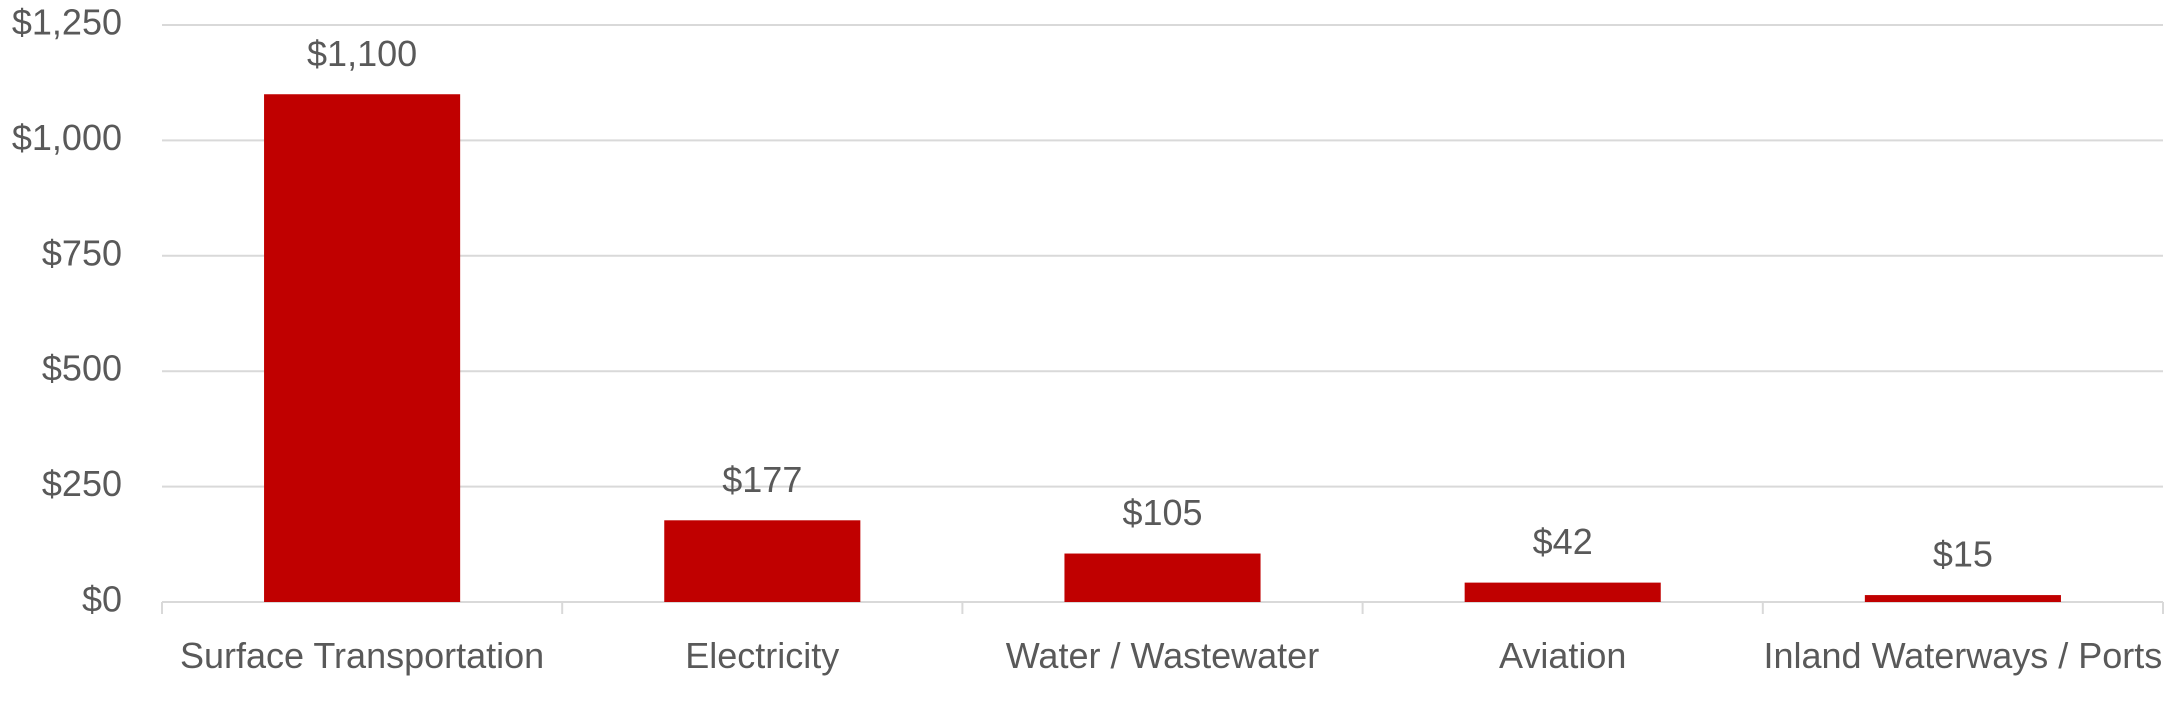  Describe the element at coordinates (67, 137) in the screenshot. I see `y-tick-label: $1,000` at that location.